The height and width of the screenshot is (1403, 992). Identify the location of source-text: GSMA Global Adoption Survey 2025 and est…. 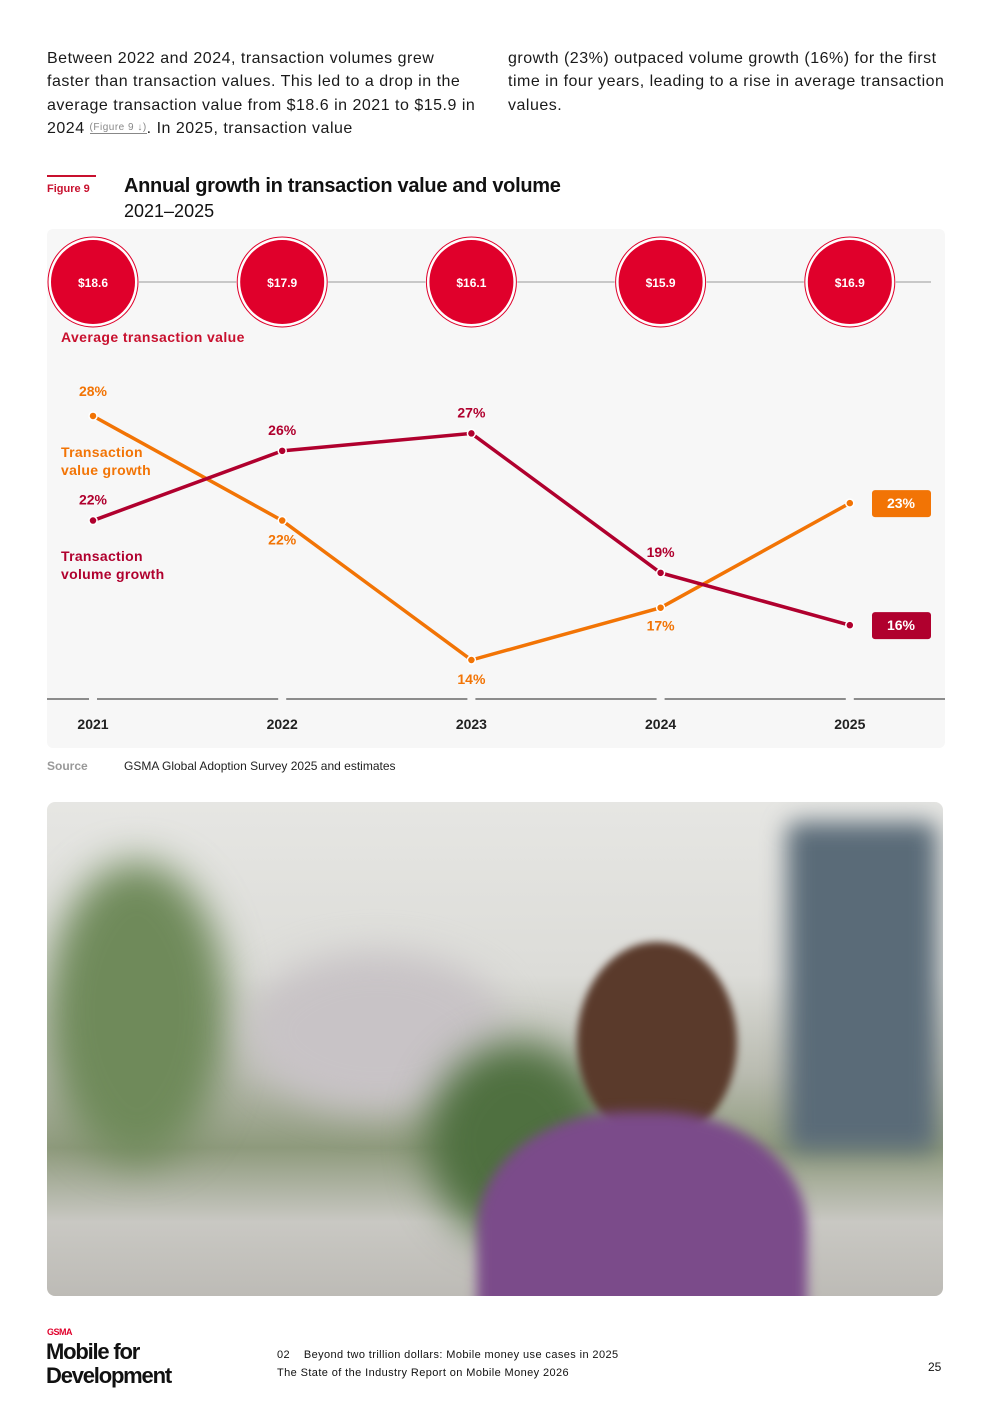
(260, 766).